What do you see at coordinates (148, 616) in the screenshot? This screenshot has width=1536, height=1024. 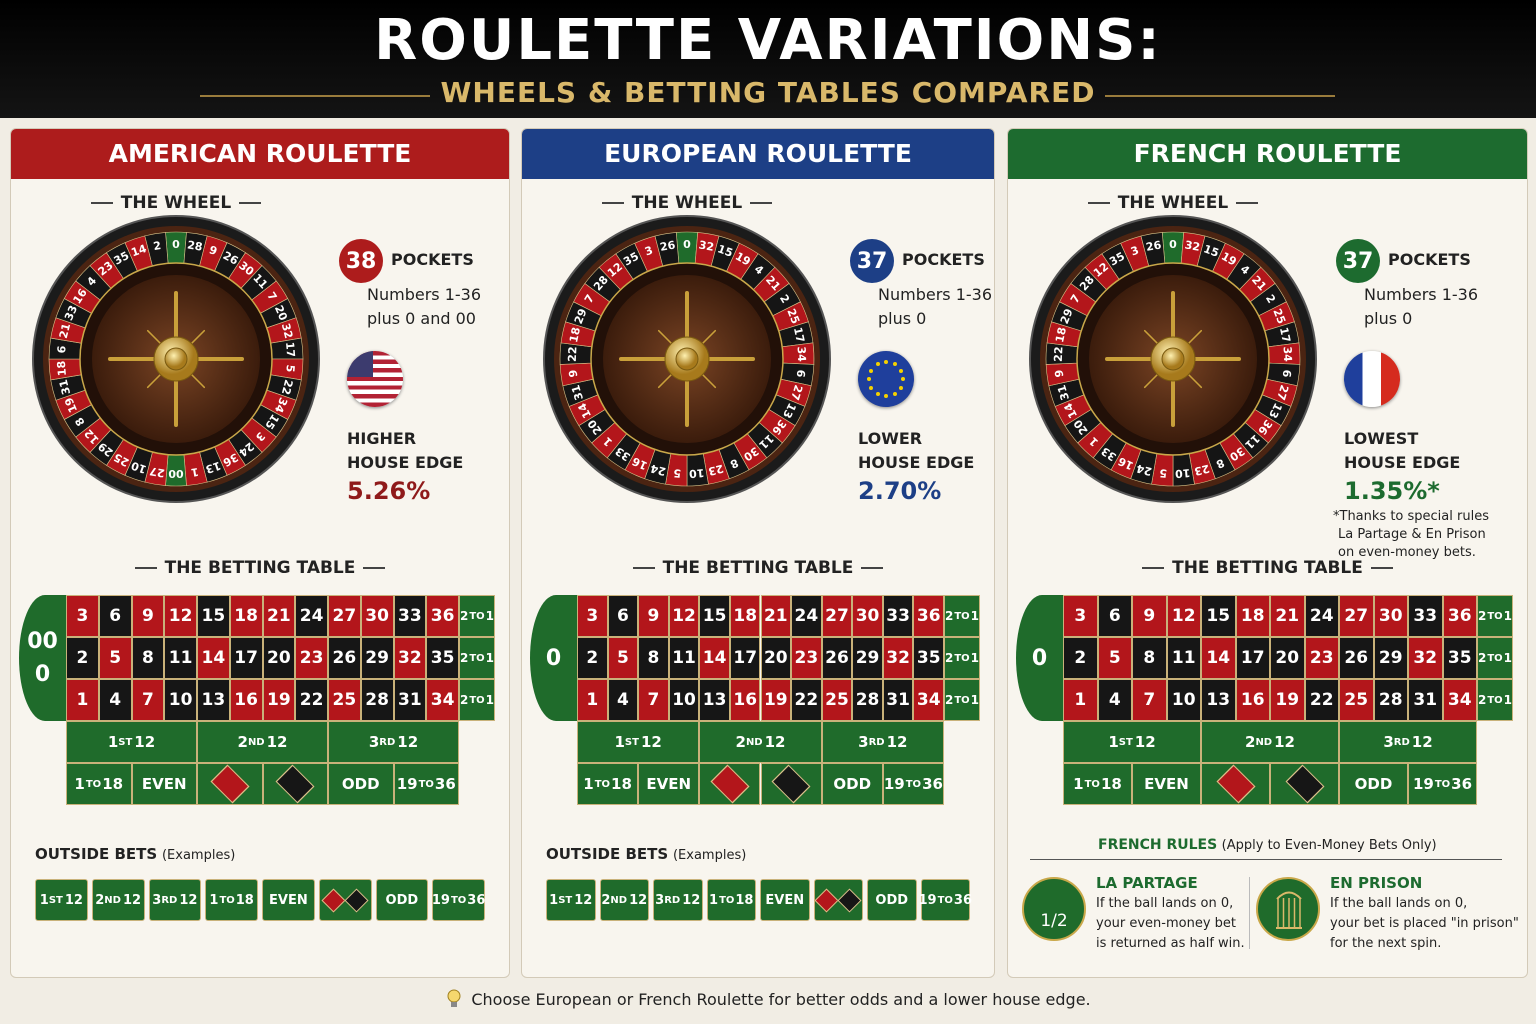 I see `number-cell: 9` at bounding box center [148, 616].